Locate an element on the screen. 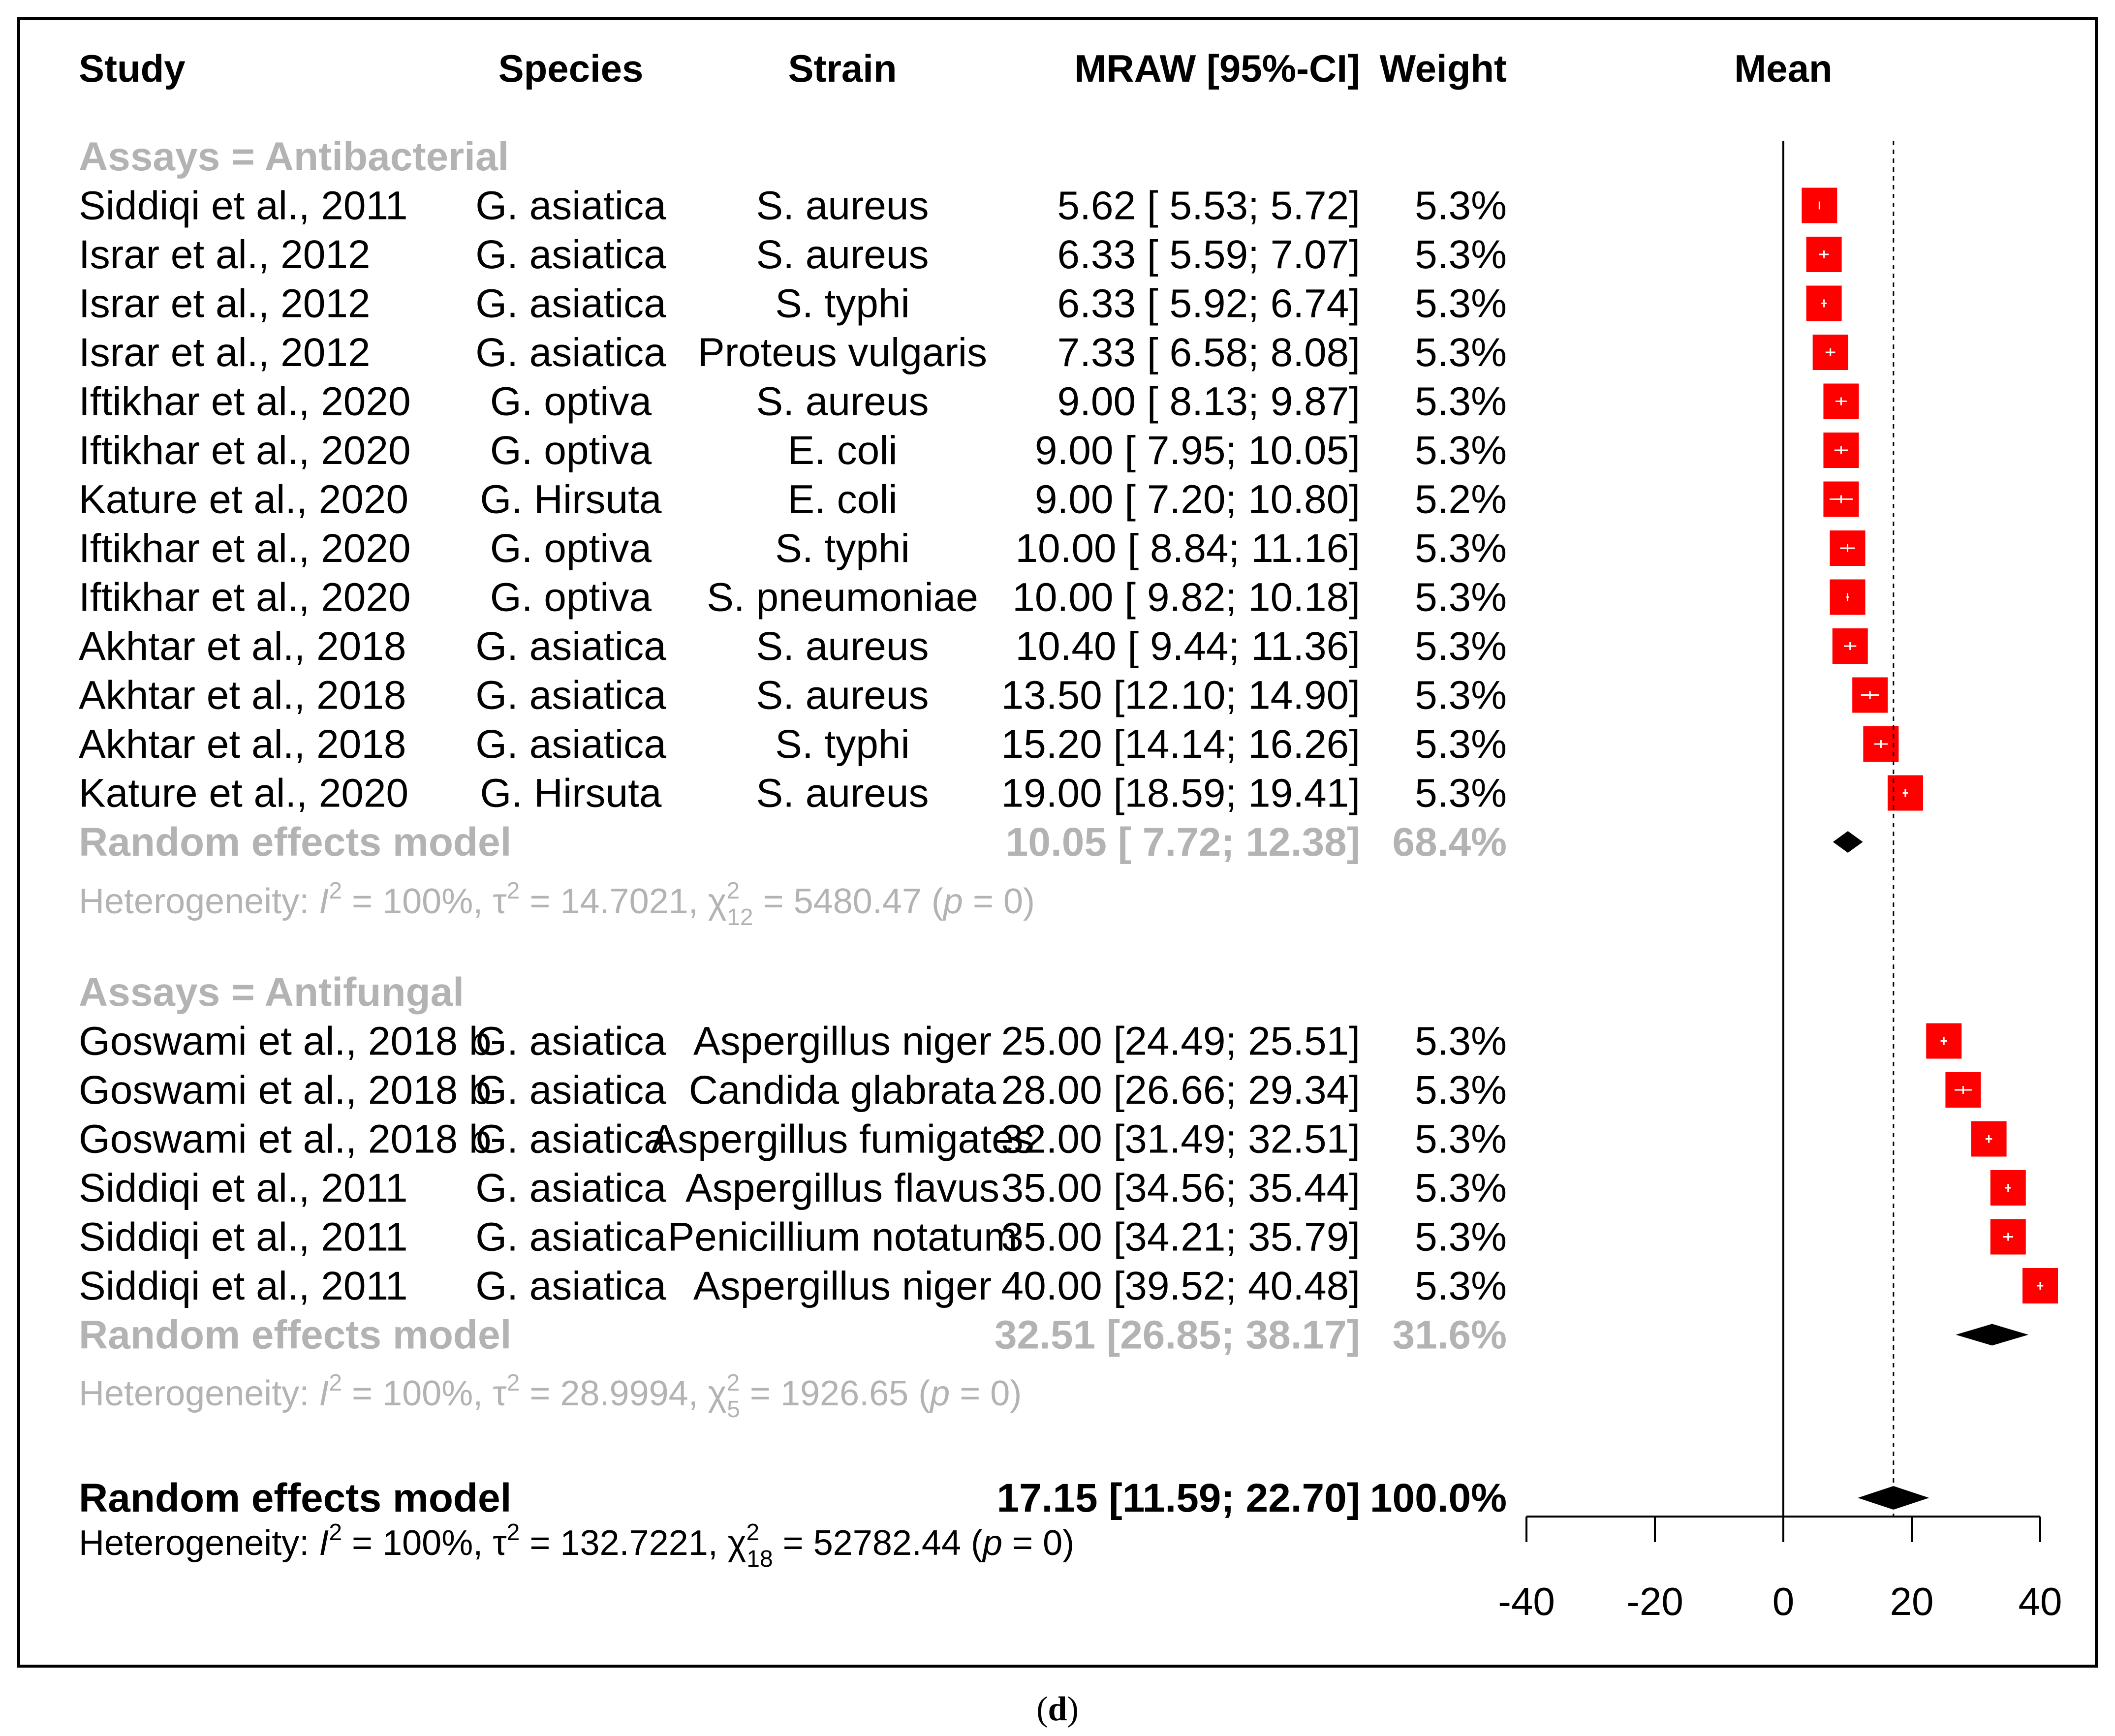 This screenshot has width=2115, height=1736. mraw-ci: 40.00 [39.52; 40.48] is located at coordinates (1181, 1286).